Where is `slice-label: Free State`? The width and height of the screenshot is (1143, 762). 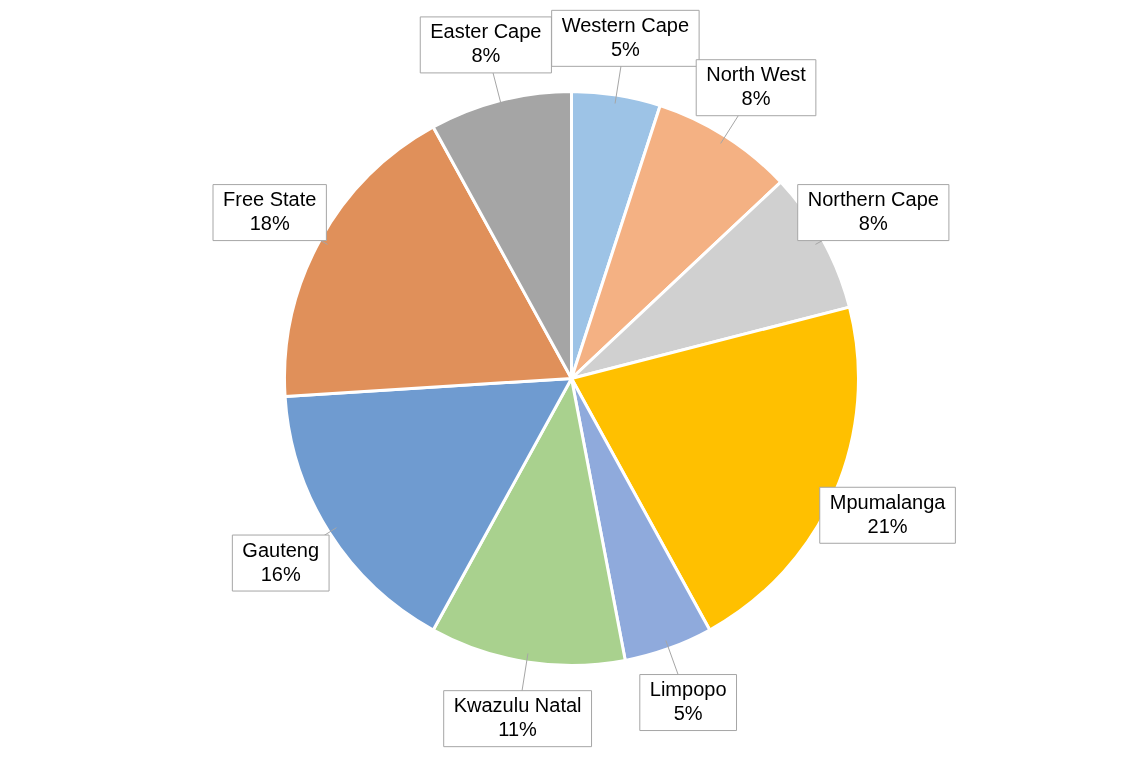
slice-label: Free State is located at coordinates (270, 199).